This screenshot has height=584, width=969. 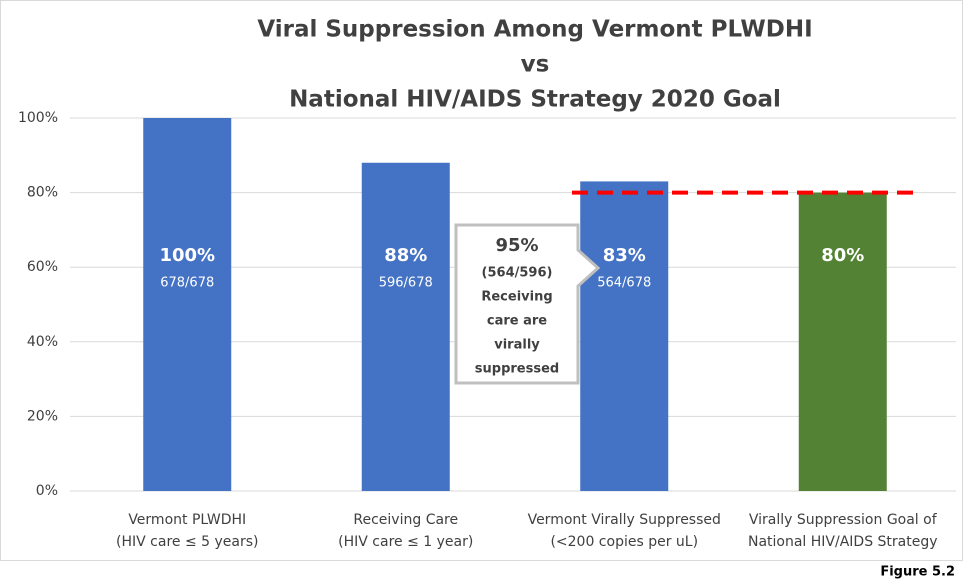 I want to click on callout-box, so click(x=527, y=304).